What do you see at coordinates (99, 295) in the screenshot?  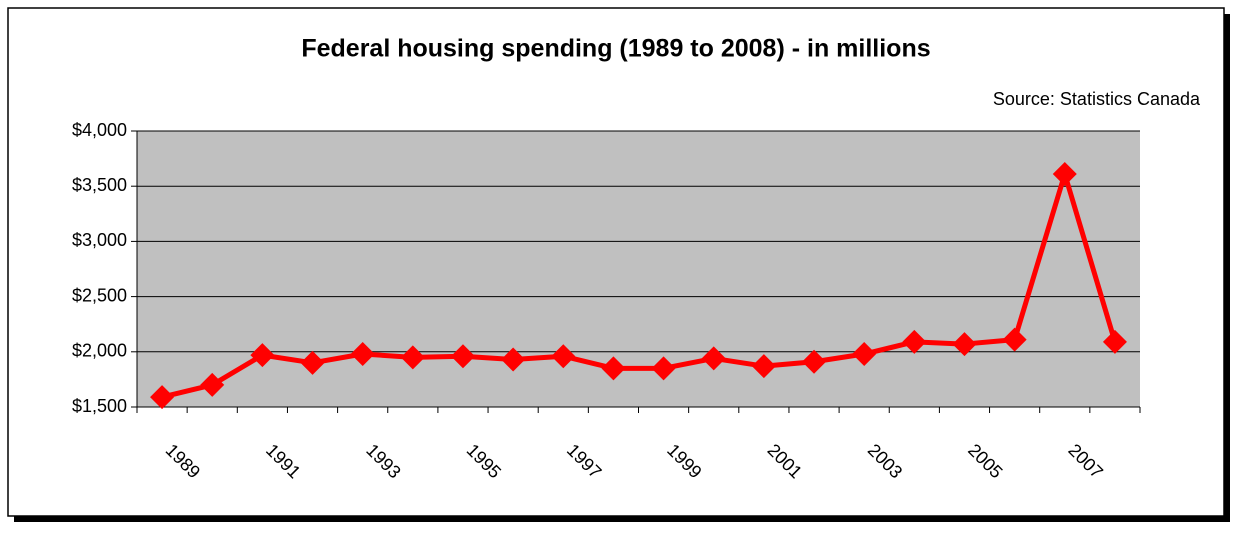 I see `y-tick-label: $2,500` at bounding box center [99, 295].